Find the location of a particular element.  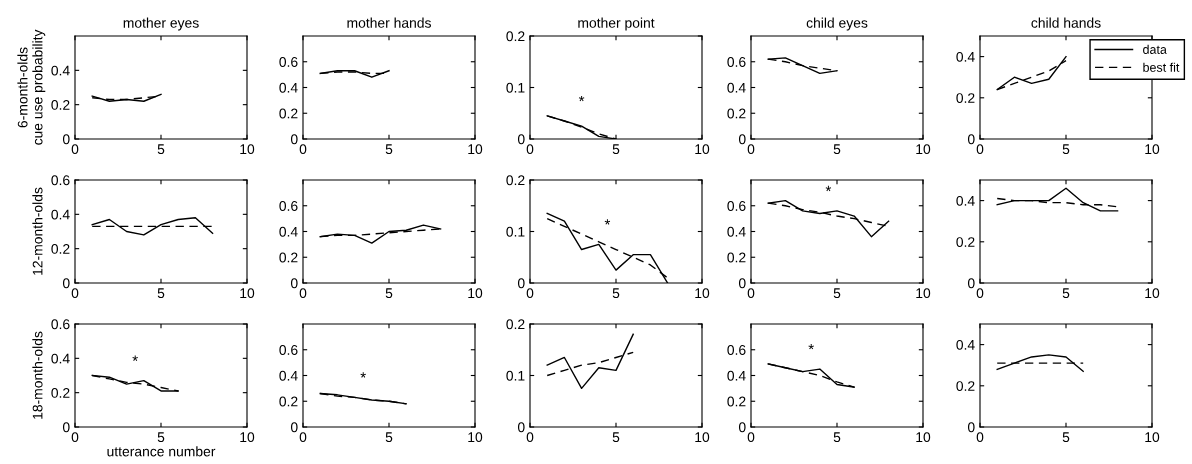

chart-title: mother point is located at coordinates (616, 24).